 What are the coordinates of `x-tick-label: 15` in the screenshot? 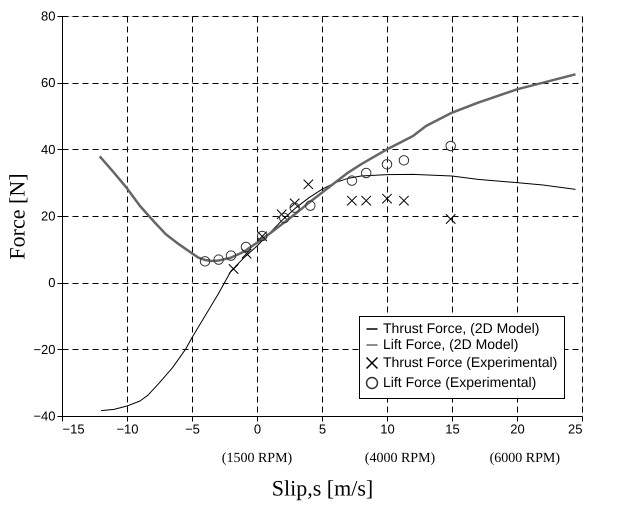 It's located at (452, 429).